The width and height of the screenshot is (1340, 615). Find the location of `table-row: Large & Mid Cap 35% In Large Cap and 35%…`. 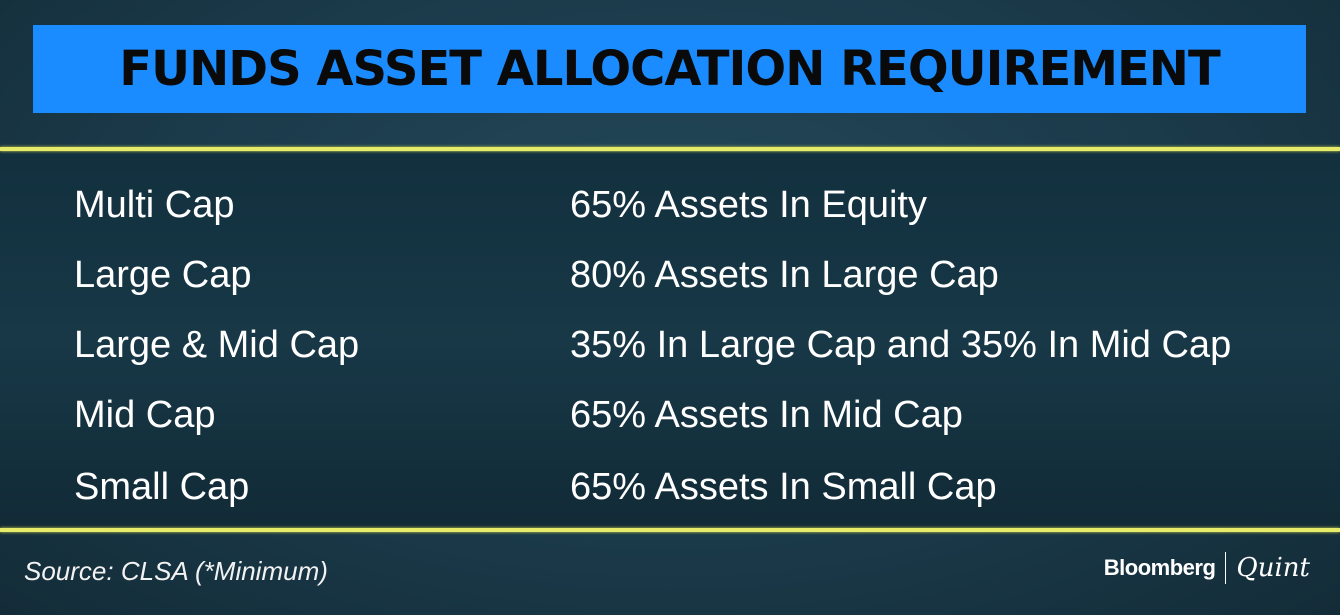

table-row: Large & Mid Cap 35% In Large Cap and 35%… is located at coordinates (670, 345).